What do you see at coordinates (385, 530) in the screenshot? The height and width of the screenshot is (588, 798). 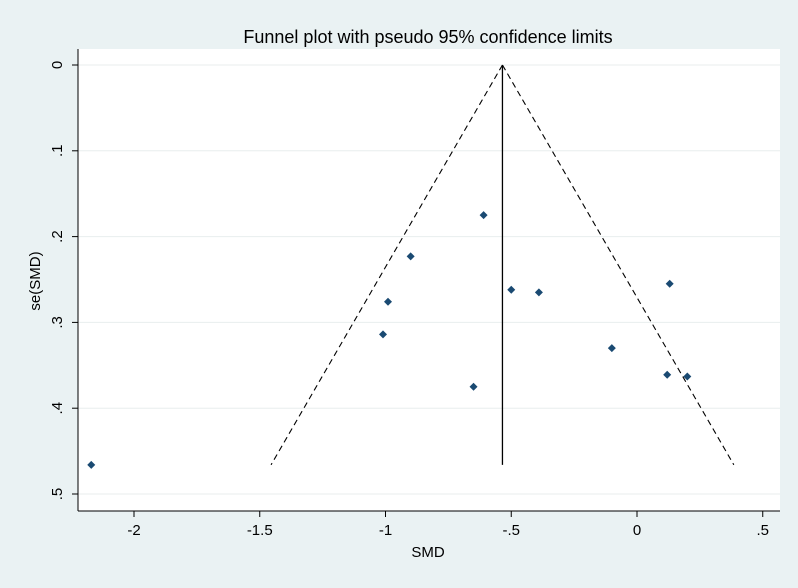 I see `x-tick-label: -1` at bounding box center [385, 530].